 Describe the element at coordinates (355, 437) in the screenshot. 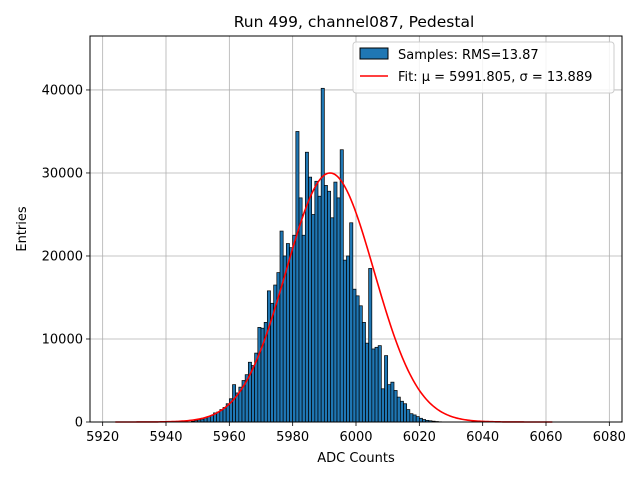

I see `x-tick-label: 6000` at that location.